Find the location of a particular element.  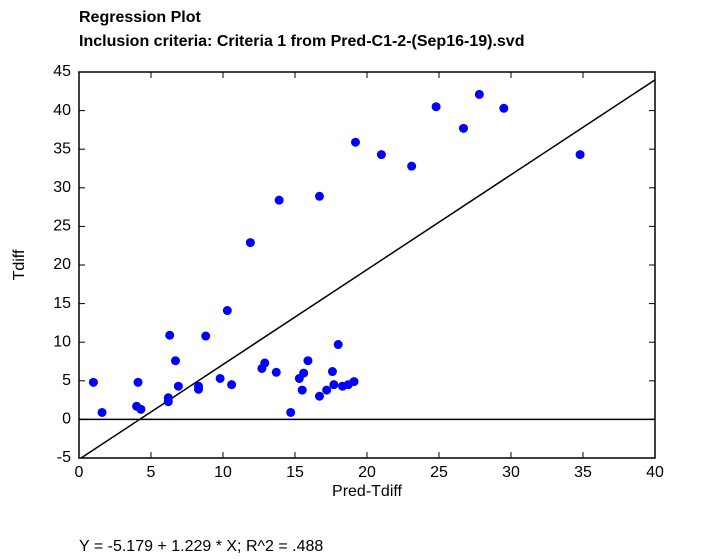

x-tick-label: 0 is located at coordinates (79, 472).